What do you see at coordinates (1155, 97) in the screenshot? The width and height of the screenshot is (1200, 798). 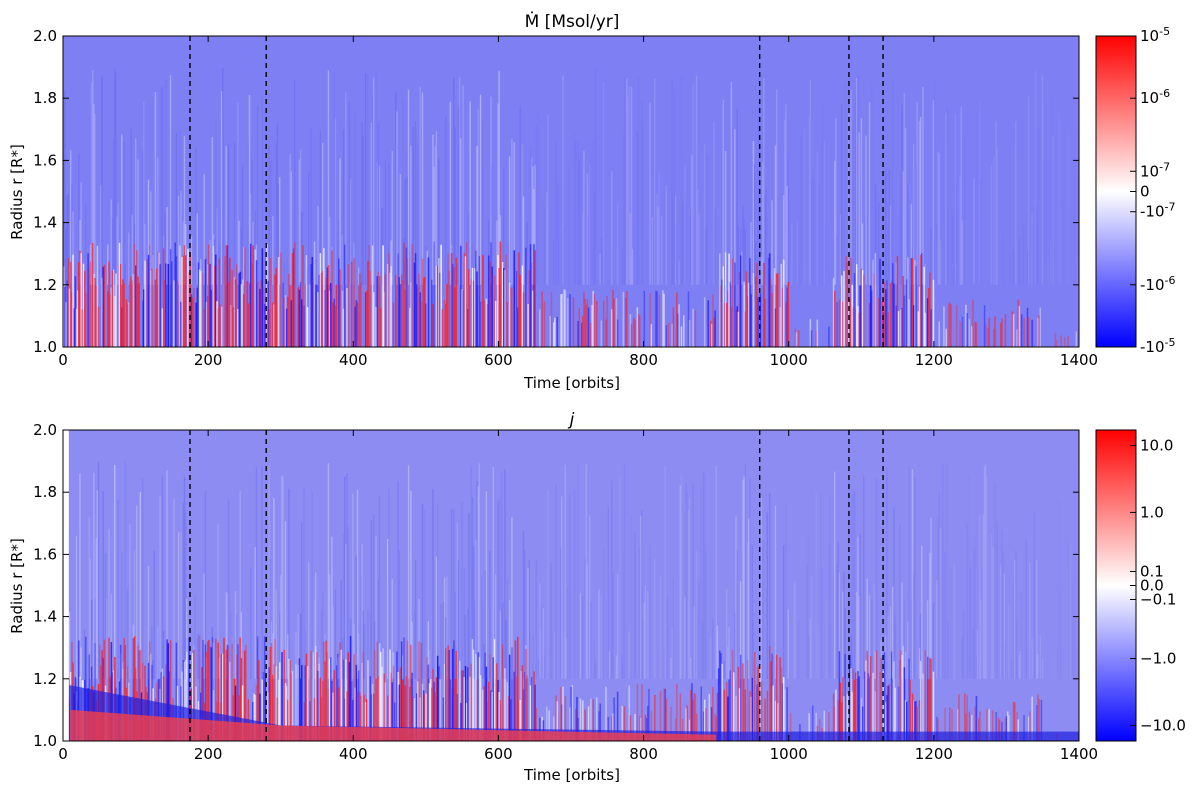 I see `colorbar-tick-label: 10⁻⁶` at bounding box center [1155, 97].